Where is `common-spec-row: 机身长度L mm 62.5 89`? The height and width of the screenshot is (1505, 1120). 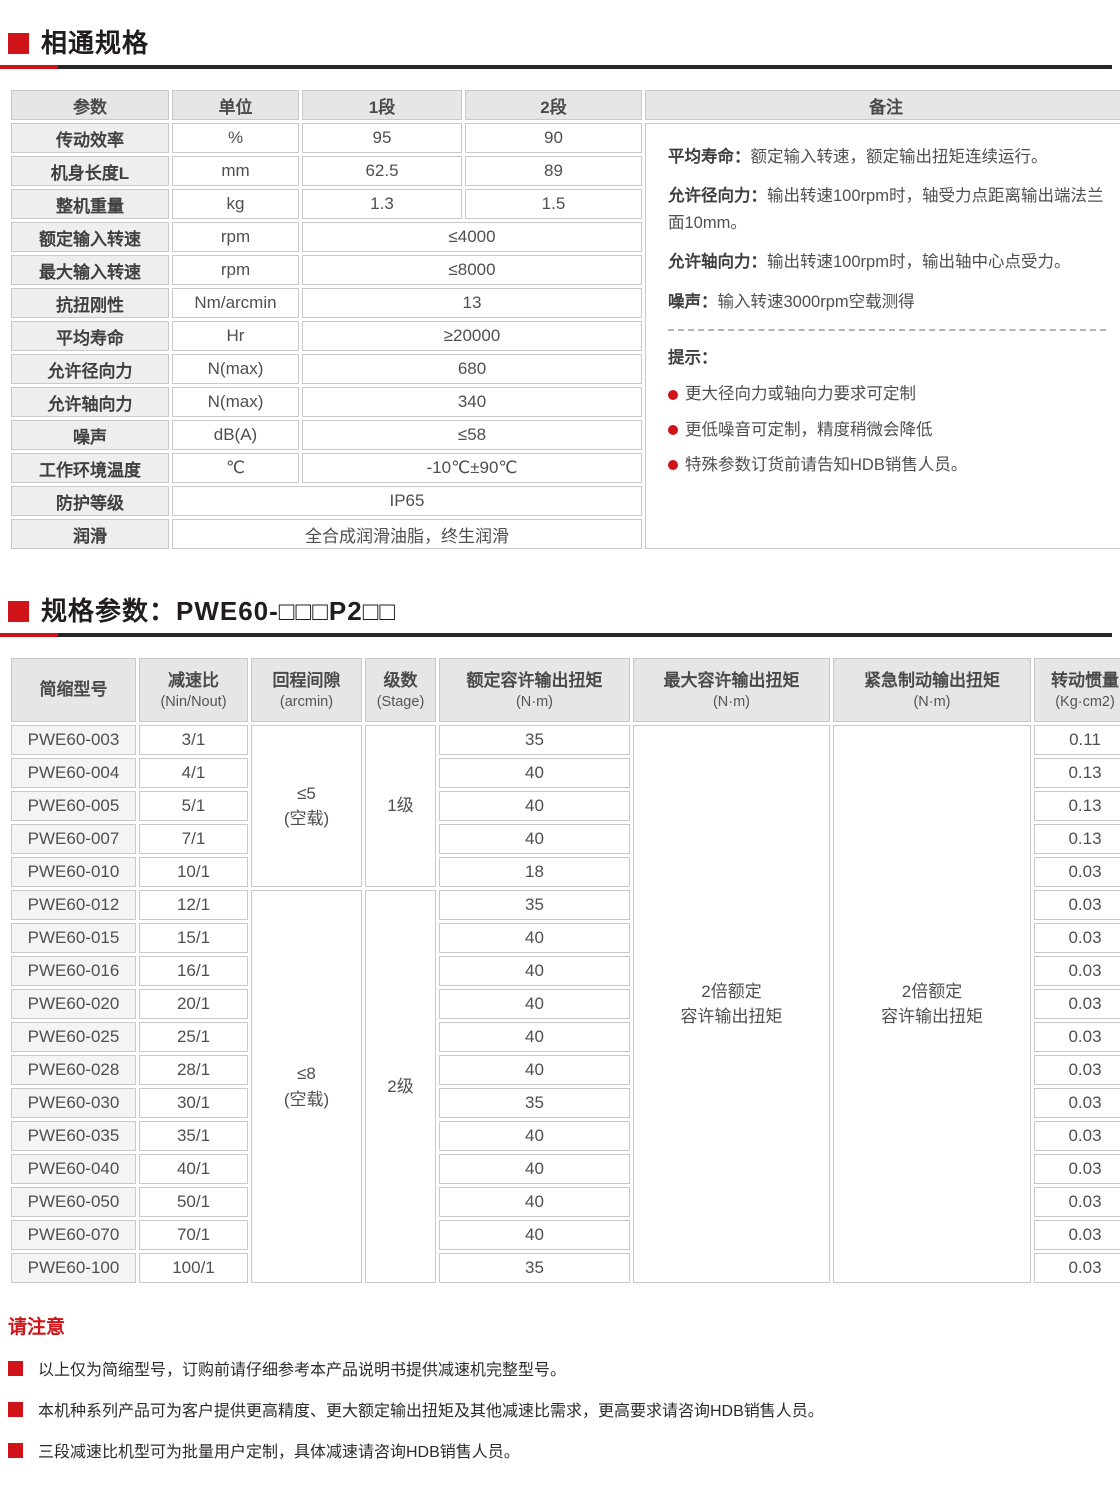
common-spec-row: 机身长度L mm 62.5 89 is located at coordinates (565, 171).